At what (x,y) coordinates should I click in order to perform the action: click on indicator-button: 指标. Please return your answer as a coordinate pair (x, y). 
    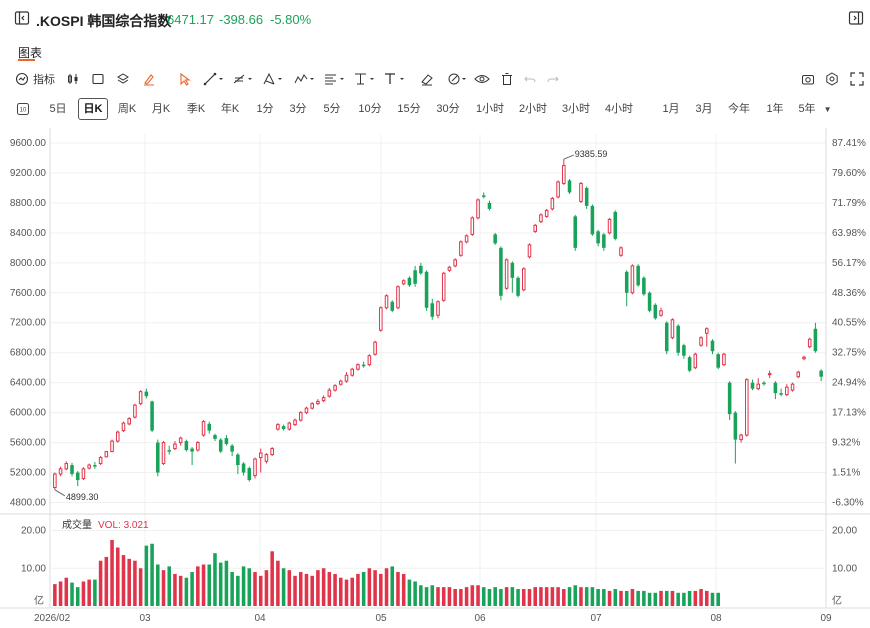
    Looking at the image, I should click on (35, 79).